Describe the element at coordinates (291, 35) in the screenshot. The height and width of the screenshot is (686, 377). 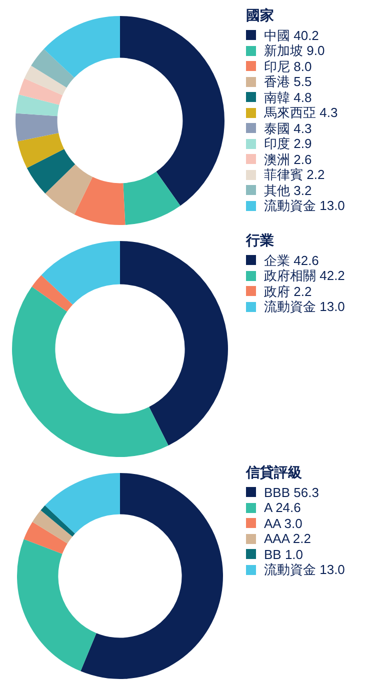
I see `legend-label: 中國 40.2` at that location.